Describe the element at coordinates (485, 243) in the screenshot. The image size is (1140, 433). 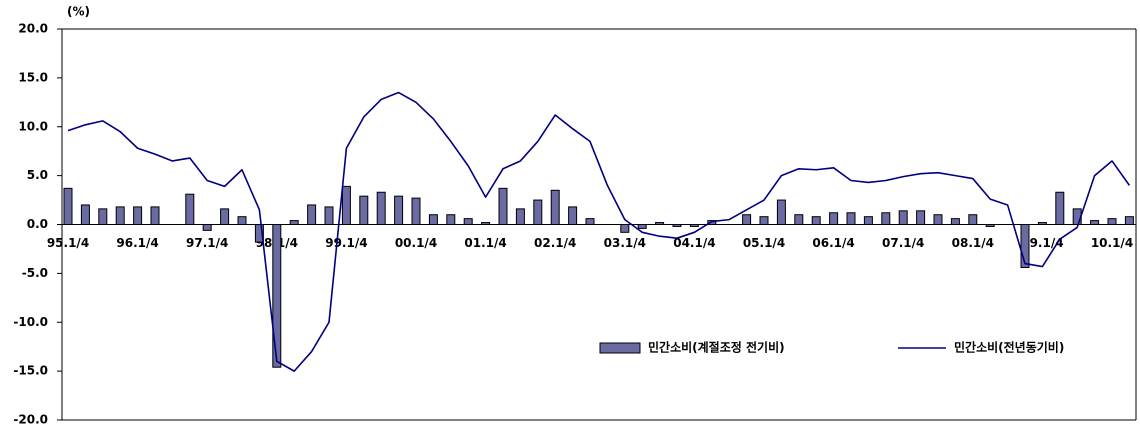
I see `x-tick-label: 01.1/4` at that location.